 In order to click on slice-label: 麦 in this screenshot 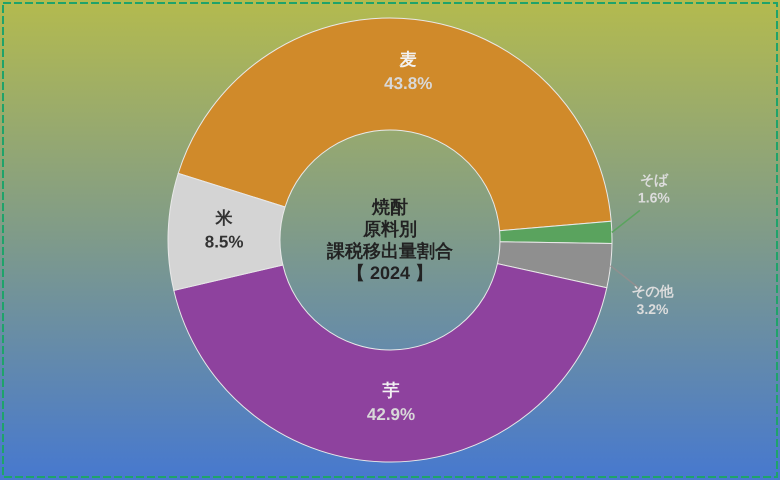, I will do `click(407, 60)`.